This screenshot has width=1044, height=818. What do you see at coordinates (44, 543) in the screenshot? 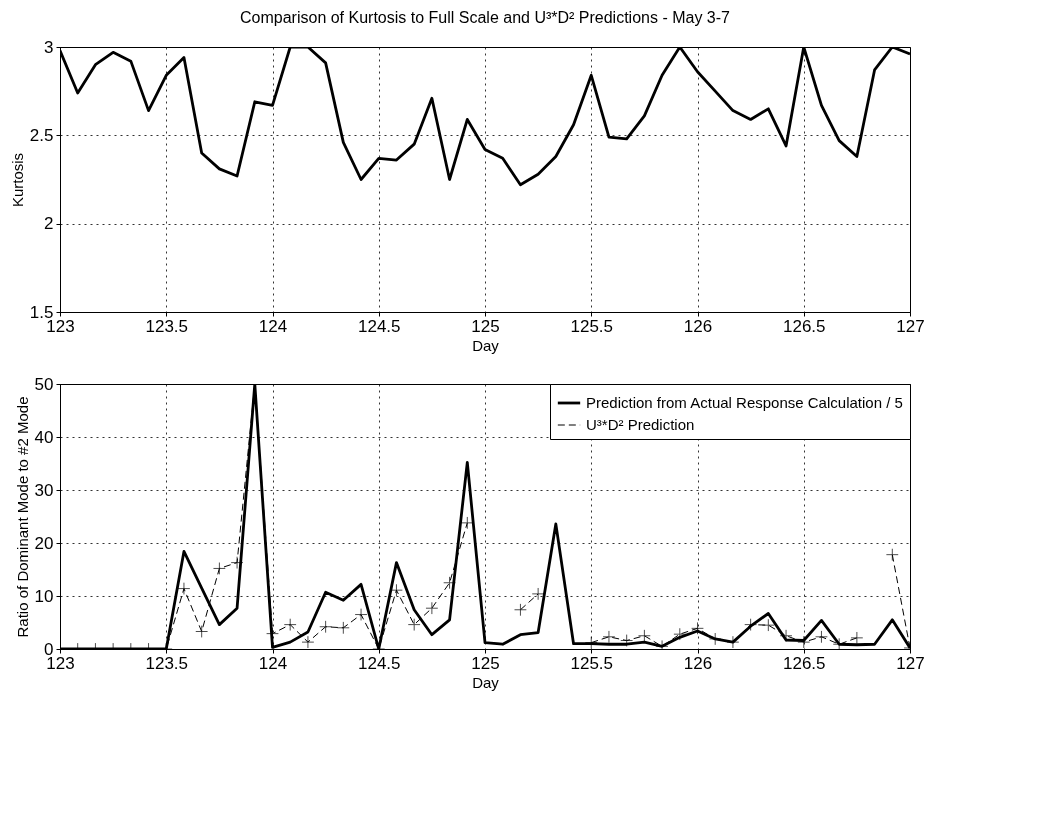
I see `y-tick-label: 20` at bounding box center [44, 543].